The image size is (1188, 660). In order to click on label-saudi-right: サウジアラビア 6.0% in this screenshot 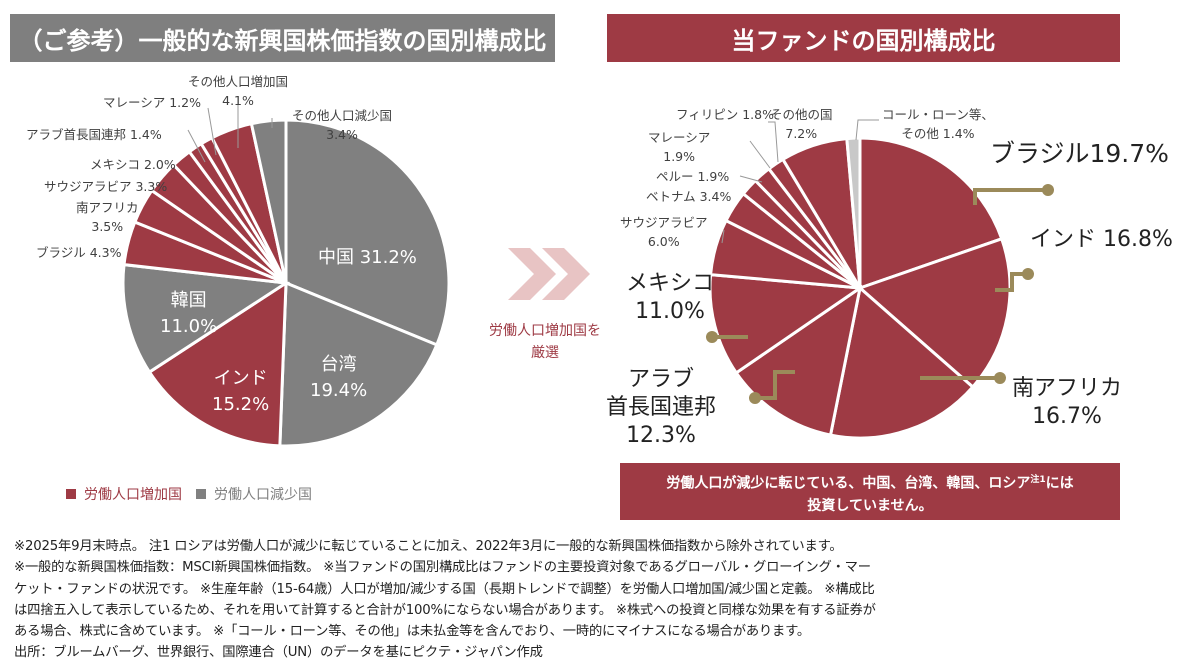, I will do `click(664, 232)`.